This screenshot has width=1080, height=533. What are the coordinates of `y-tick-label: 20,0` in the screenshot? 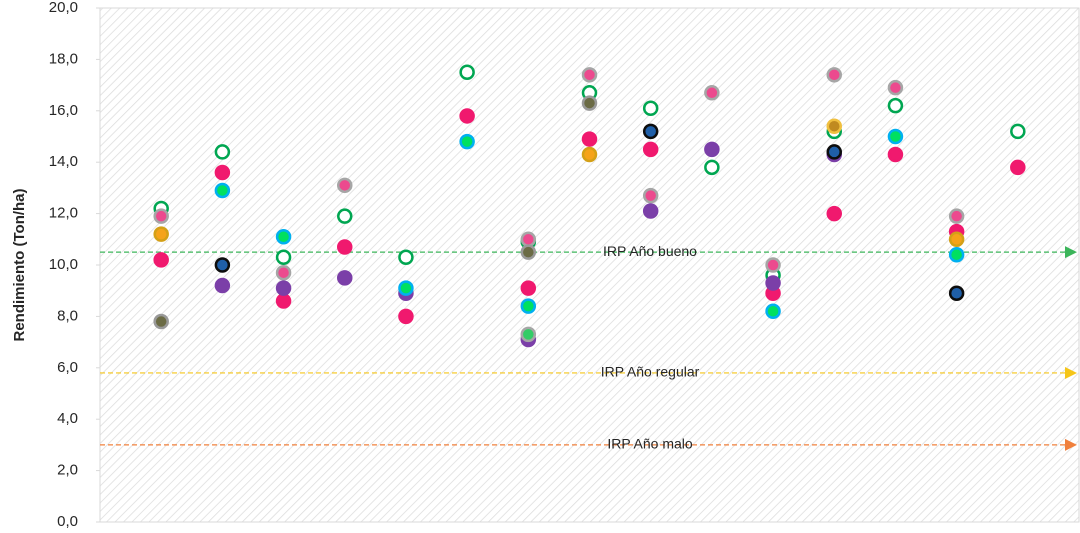 It's located at (63, 8).